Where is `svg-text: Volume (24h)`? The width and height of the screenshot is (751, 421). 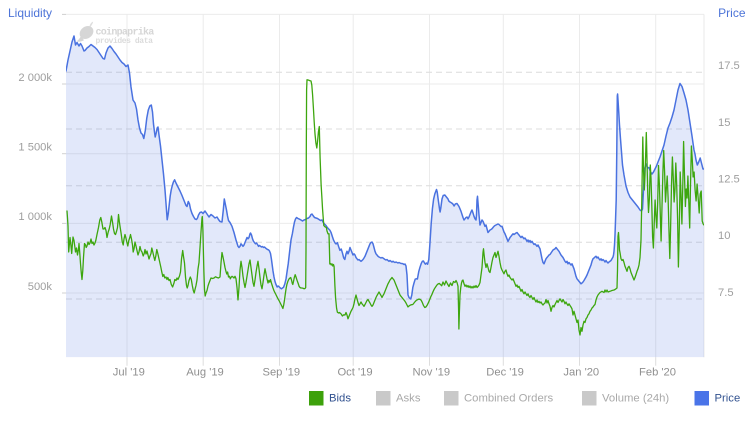
svg-text: Volume (24h) is located at coordinates (635, 399).